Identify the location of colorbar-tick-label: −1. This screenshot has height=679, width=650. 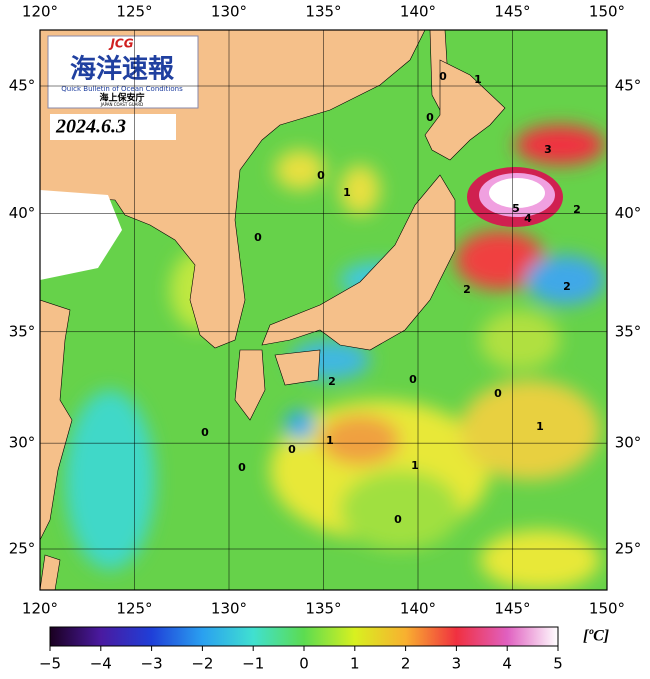
(253, 664).